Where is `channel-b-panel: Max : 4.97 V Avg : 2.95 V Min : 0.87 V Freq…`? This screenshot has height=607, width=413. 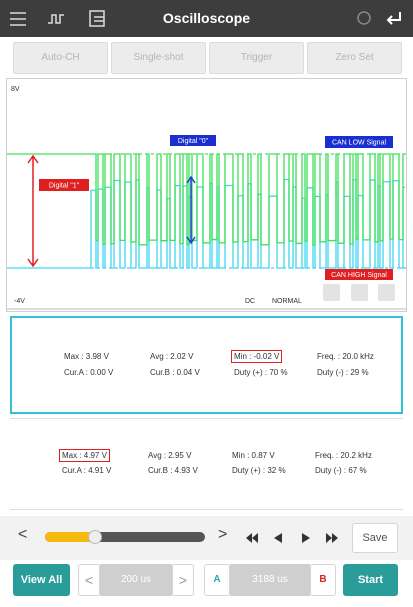
channel-b-panel: Max : 4.97 V Avg : 2.95 V Min : 0.87 V Freq… is located at coordinates (206, 464).